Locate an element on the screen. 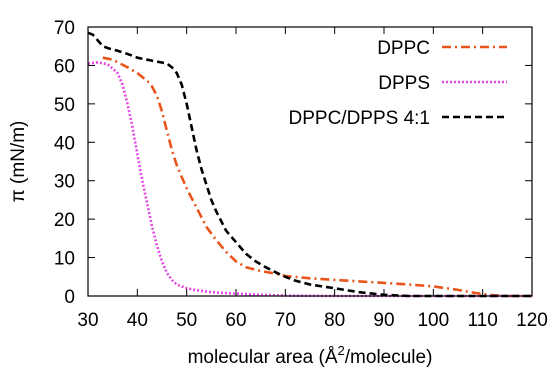 Image resolution: width=557 pixels, height=372 pixels. y-tick-label: 10 is located at coordinates (64, 259).